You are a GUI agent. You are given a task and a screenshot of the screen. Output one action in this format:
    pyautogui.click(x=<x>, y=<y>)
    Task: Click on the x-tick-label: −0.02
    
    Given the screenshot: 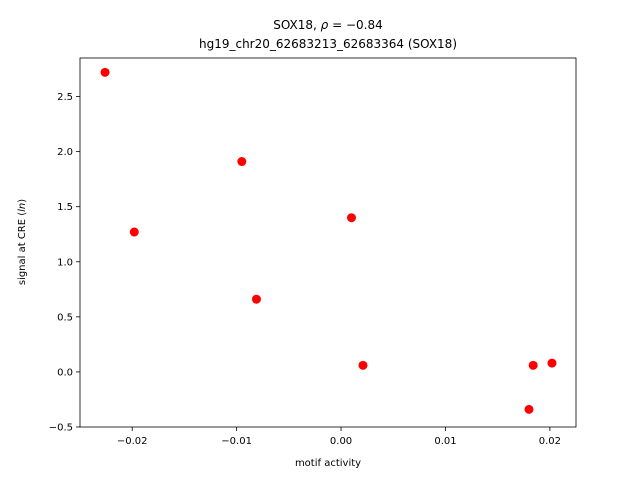 What is the action you would take?
    pyautogui.click(x=132, y=441)
    